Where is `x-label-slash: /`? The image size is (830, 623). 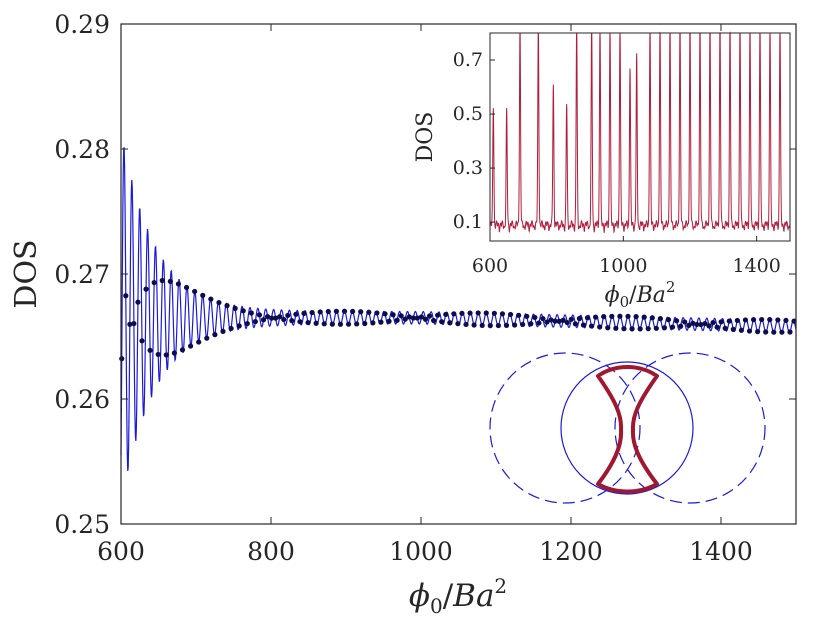
x-label-slash: / is located at coordinates (448, 596).